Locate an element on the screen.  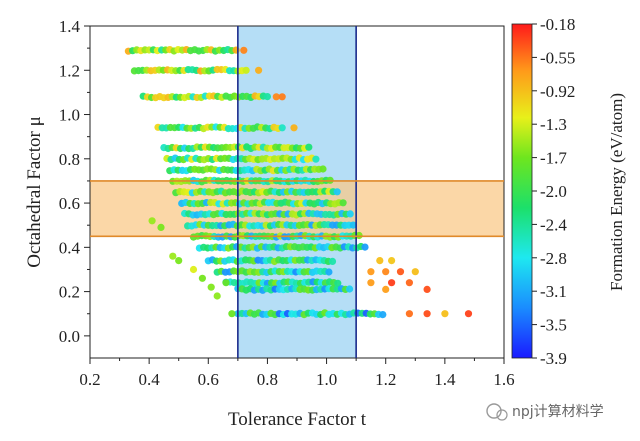
x-tick-label: 0.4 is located at coordinates (150, 379).